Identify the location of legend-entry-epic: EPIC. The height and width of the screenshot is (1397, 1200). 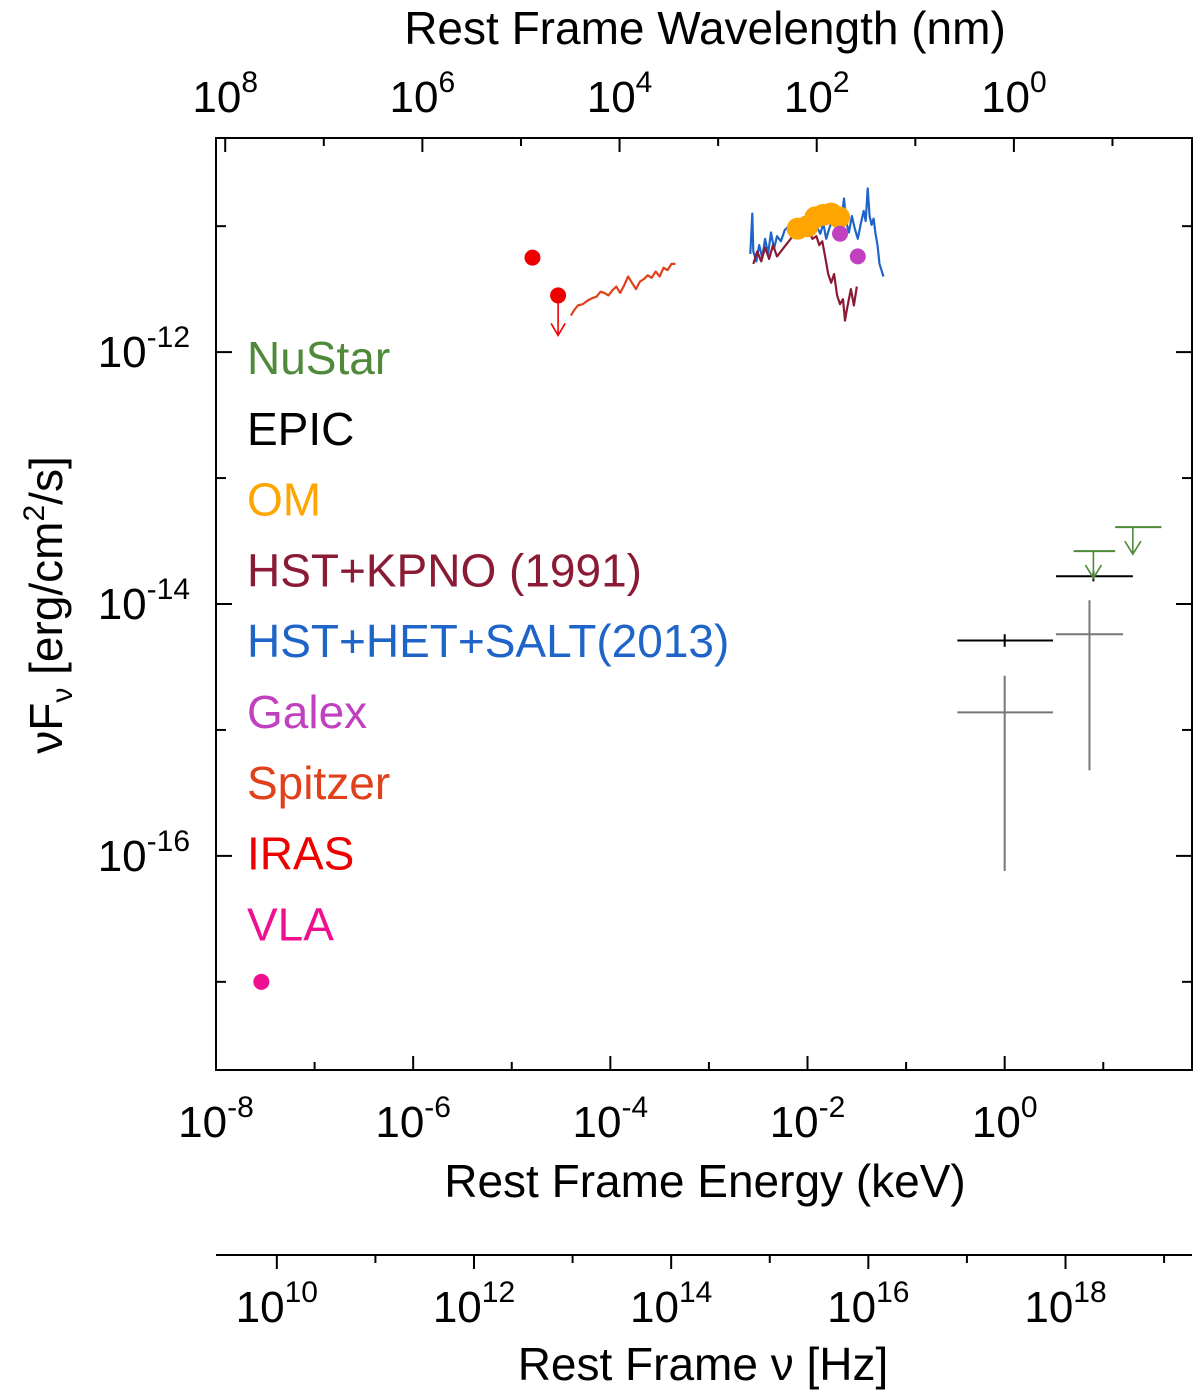
(300, 429).